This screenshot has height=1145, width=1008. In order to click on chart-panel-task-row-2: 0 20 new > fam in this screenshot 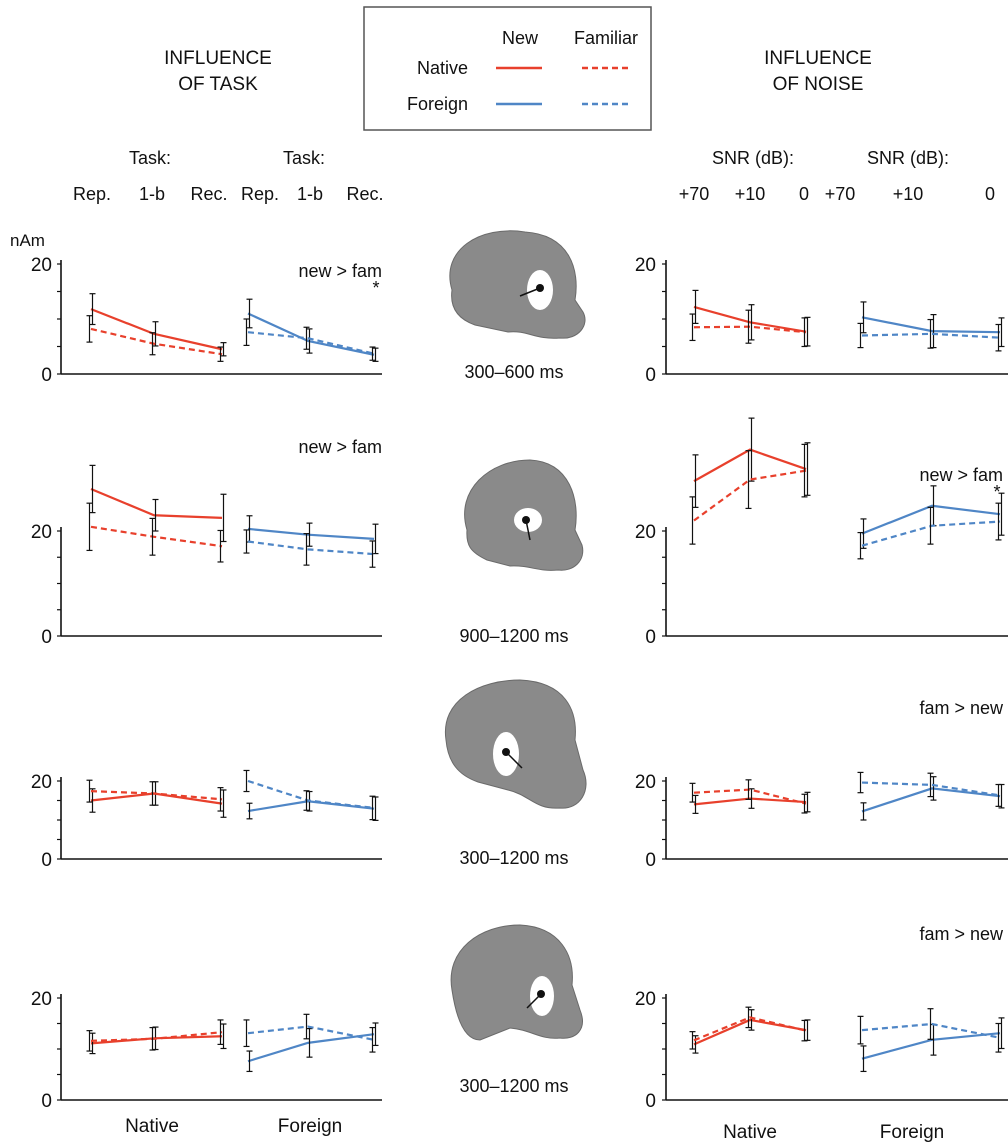, I will do `click(206, 542)`.